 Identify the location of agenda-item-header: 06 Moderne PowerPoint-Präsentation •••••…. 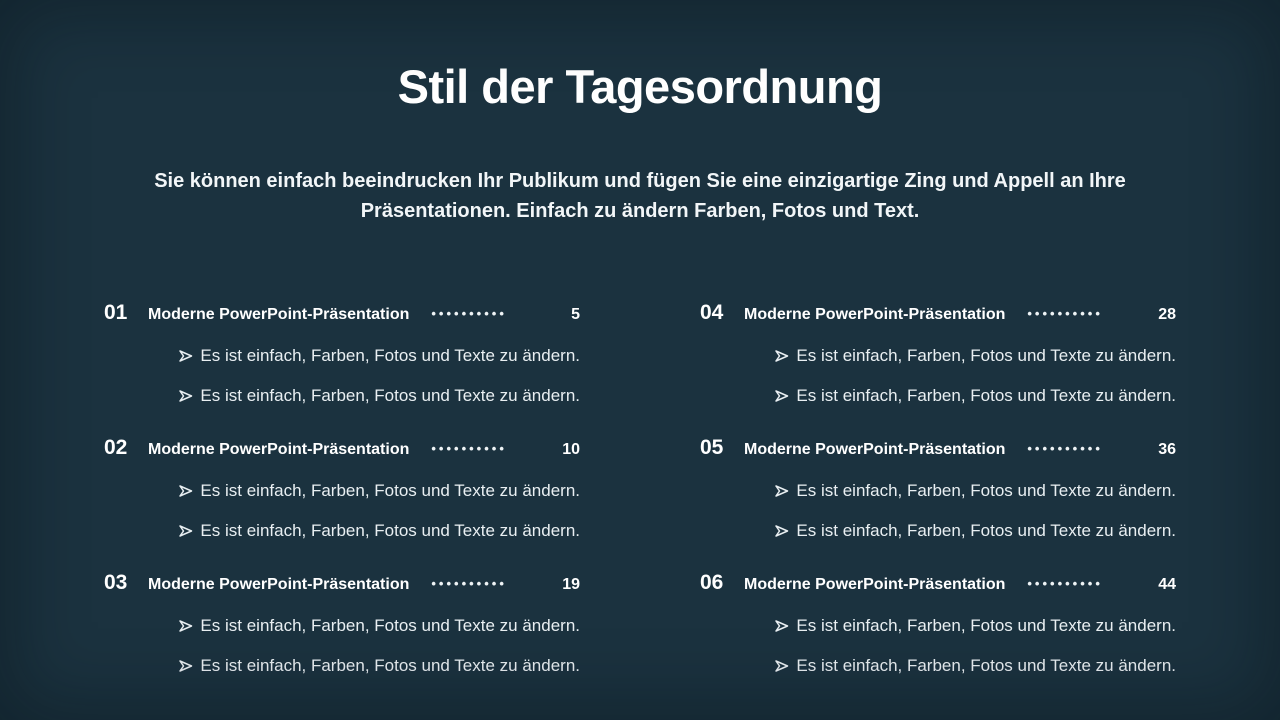
(938, 584).